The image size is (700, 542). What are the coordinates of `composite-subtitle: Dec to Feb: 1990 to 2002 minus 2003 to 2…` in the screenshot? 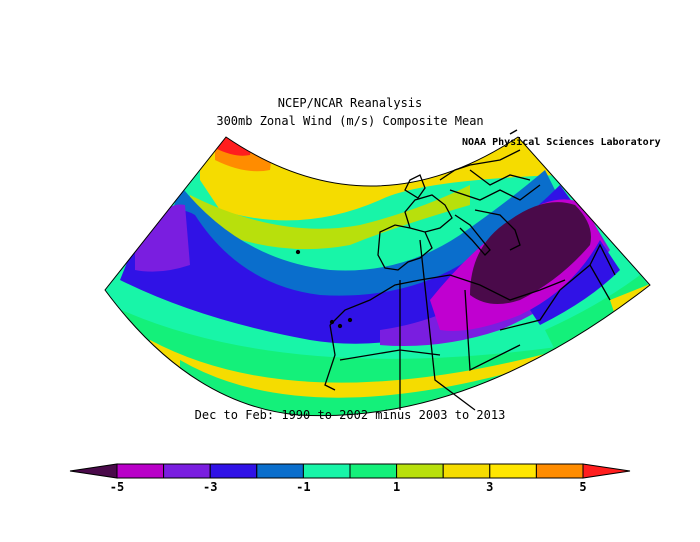 It's located at (350, 415).